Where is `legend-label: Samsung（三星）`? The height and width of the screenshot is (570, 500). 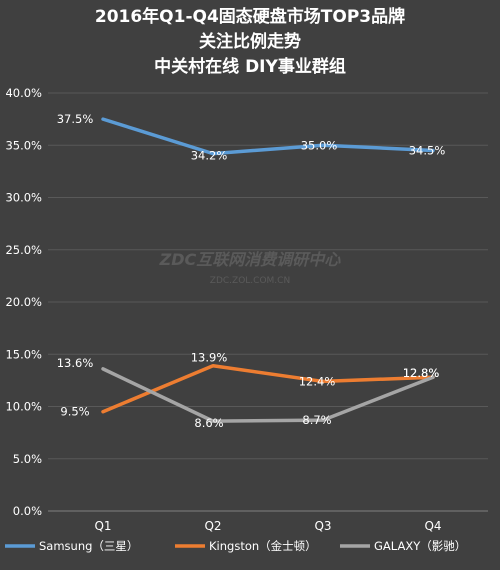 legend-label: Samsung（三星） is located at coordinates (88, 546).